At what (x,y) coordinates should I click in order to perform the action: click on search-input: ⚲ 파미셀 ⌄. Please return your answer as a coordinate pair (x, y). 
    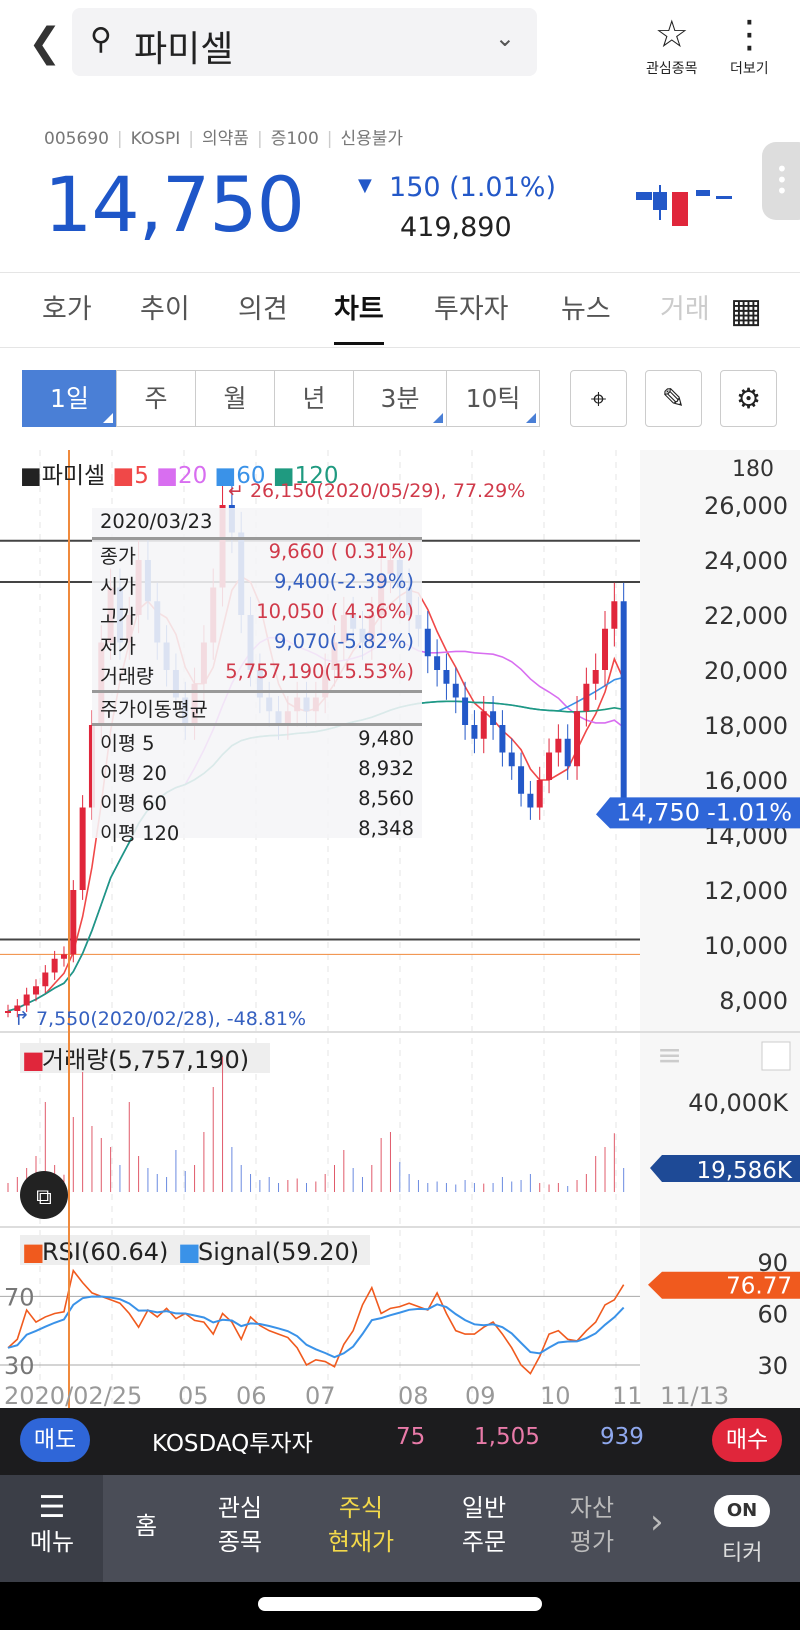
    Looking at the image, I should click on (304, 42).